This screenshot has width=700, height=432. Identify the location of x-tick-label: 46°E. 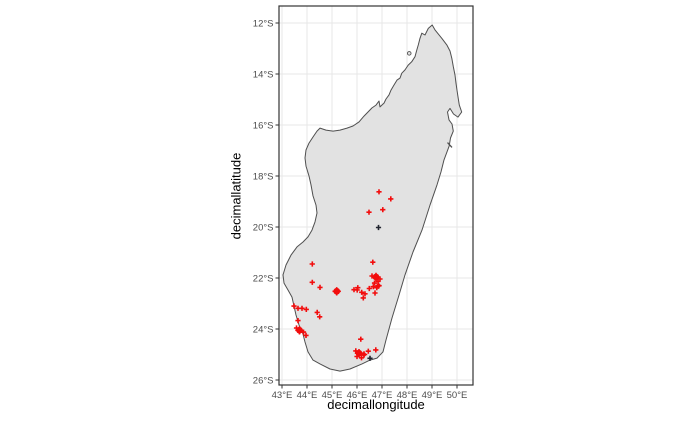
(357, 395).